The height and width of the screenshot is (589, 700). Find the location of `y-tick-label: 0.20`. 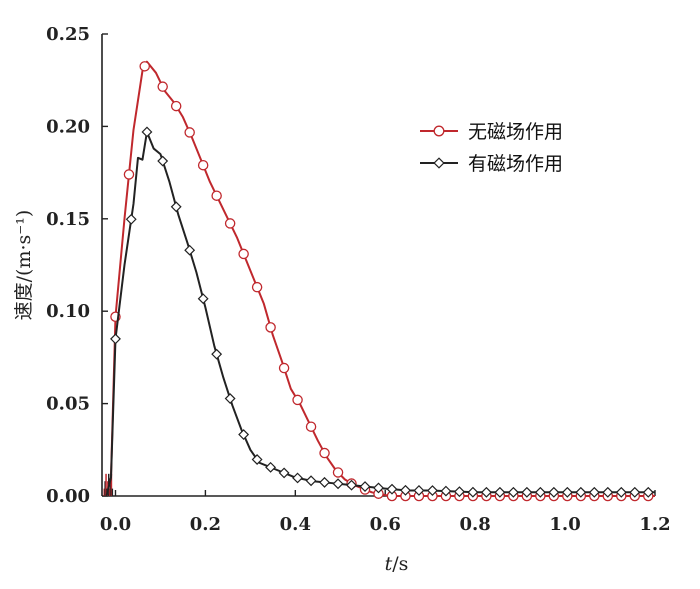

y-tick-label: 0.20 is located at coordinates (68, 126).